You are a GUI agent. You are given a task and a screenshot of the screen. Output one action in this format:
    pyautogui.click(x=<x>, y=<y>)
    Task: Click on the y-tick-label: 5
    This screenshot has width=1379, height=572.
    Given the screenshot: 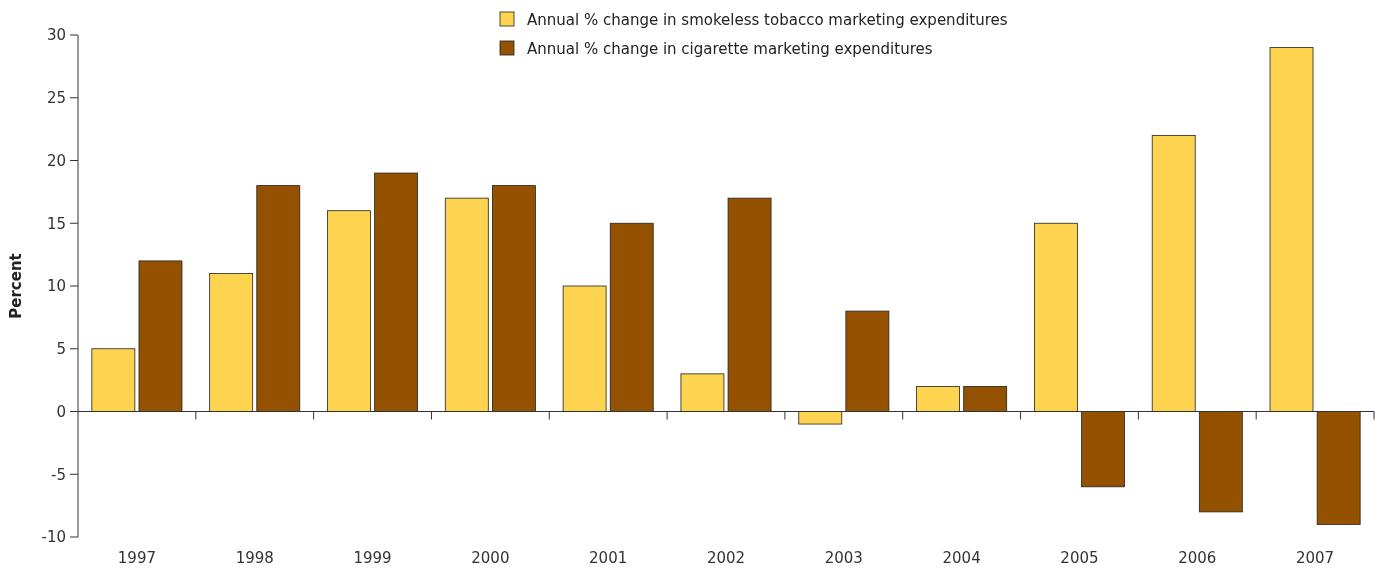 What is the action you would take?
    pyautogui.click(x=61, y=349)
    